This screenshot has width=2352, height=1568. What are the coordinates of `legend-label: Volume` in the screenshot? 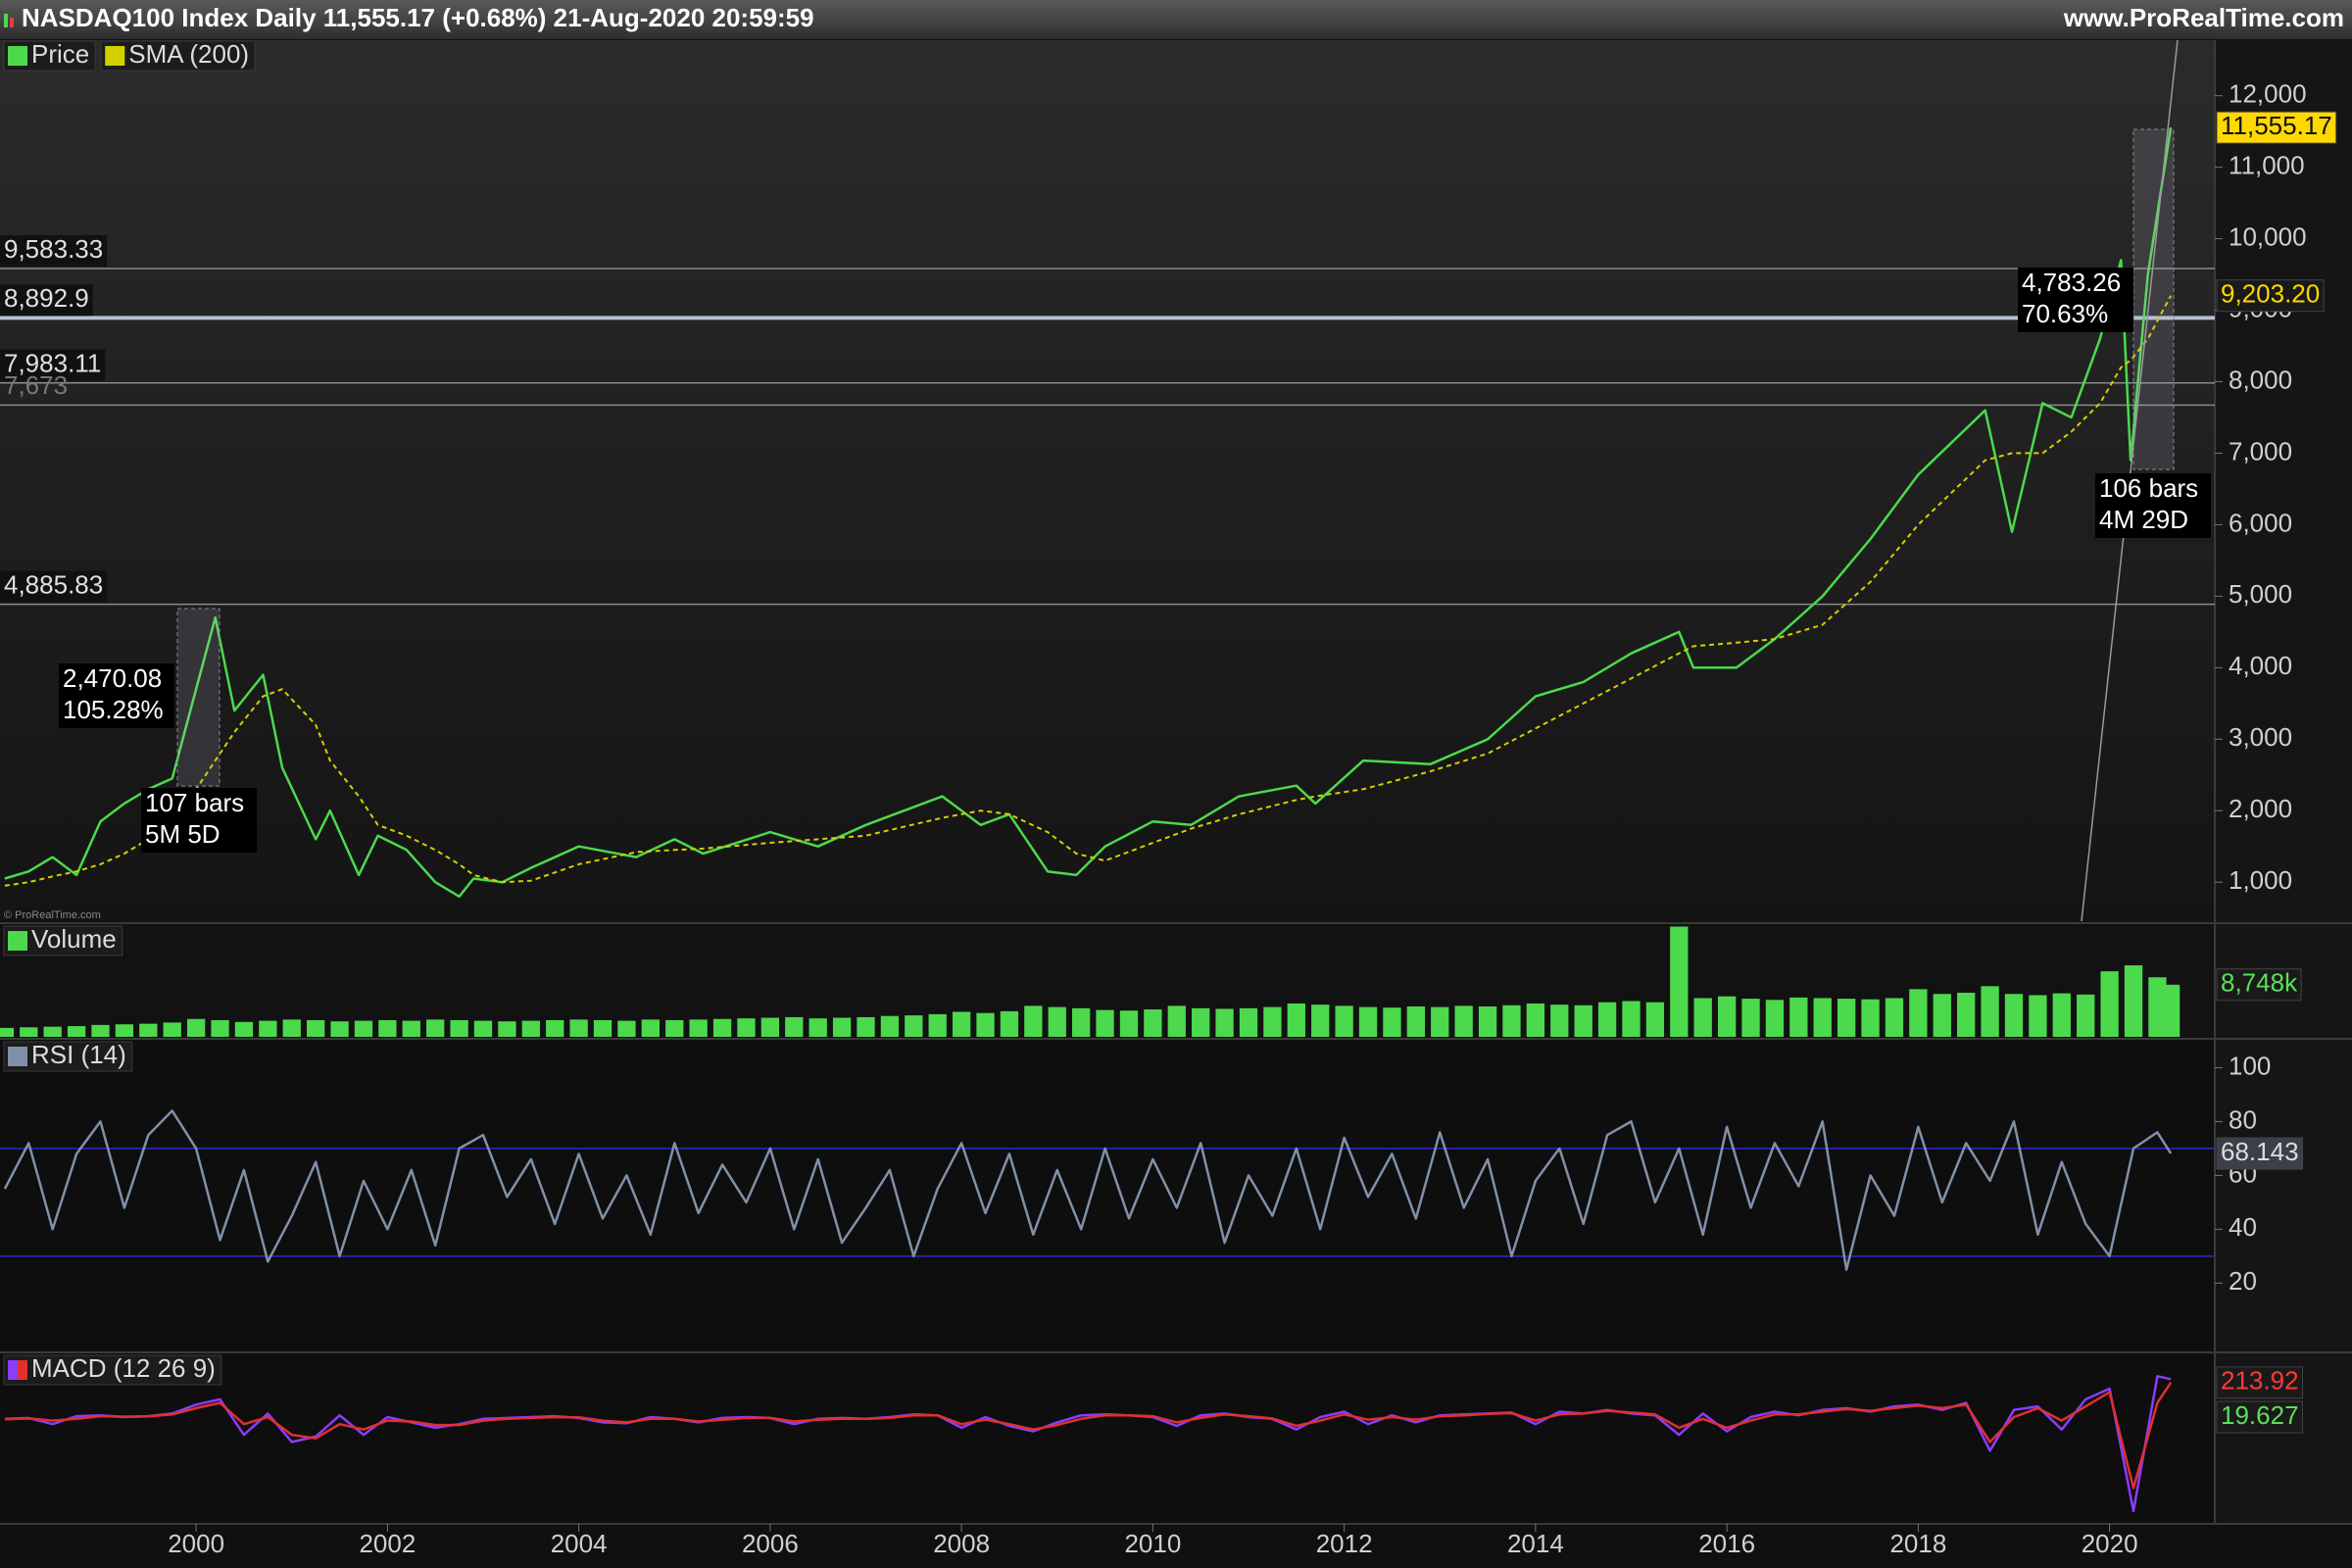 It's located at (74, 939).